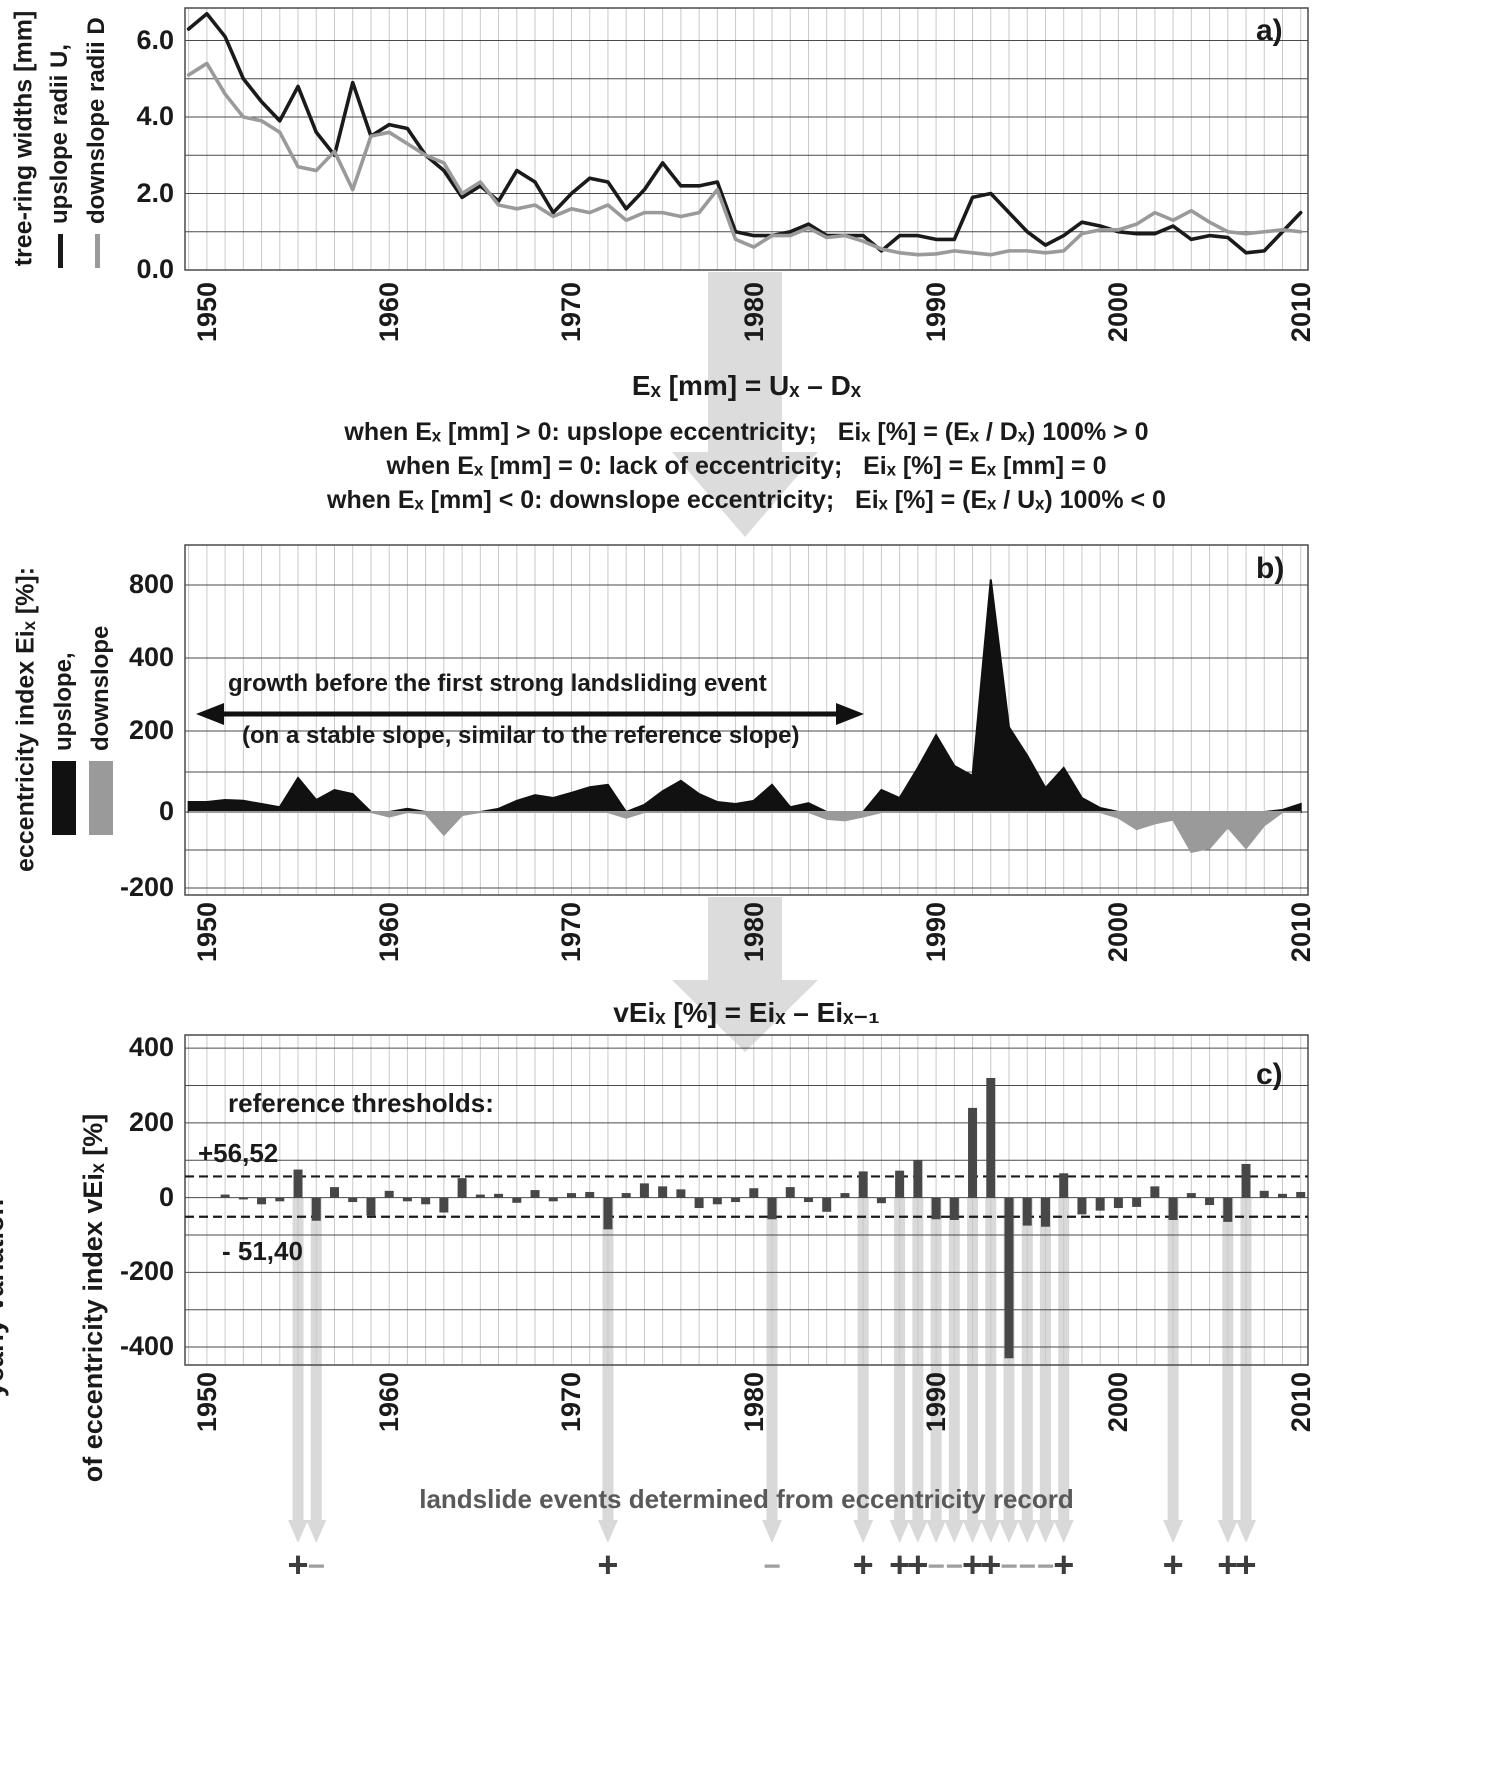  I want to click on panel-b-grid, so click(746, 720).